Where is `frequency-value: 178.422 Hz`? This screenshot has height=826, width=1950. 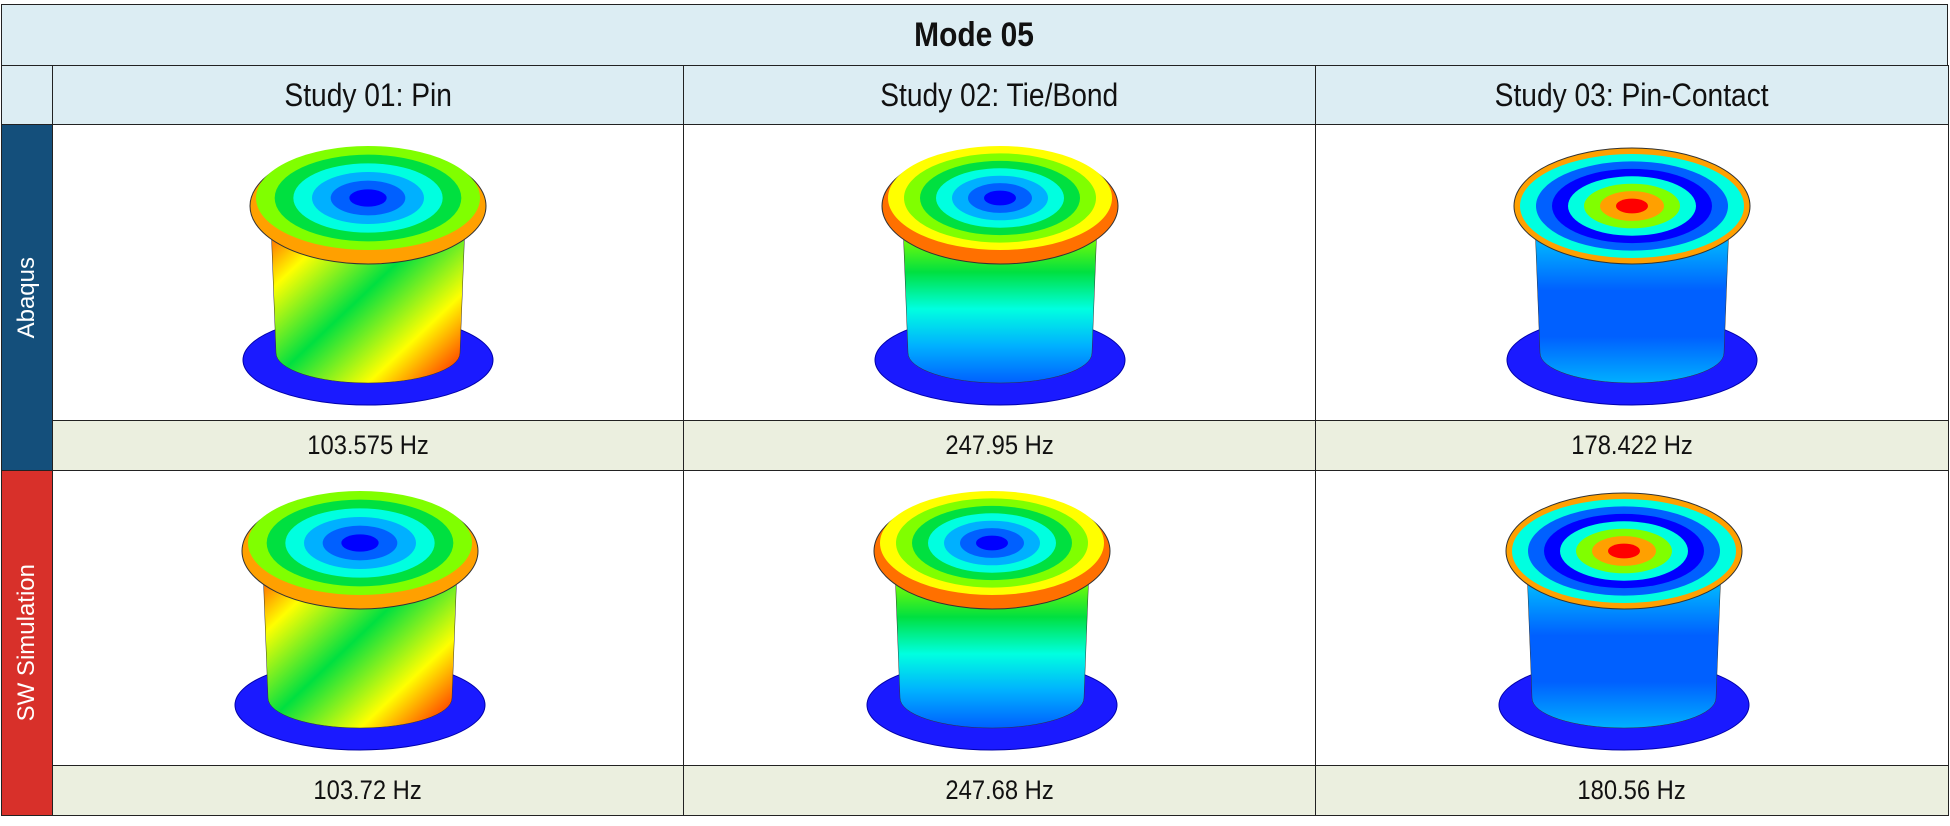 frequency-value: 178.422 Hz is located at coordinates (1632, 445).